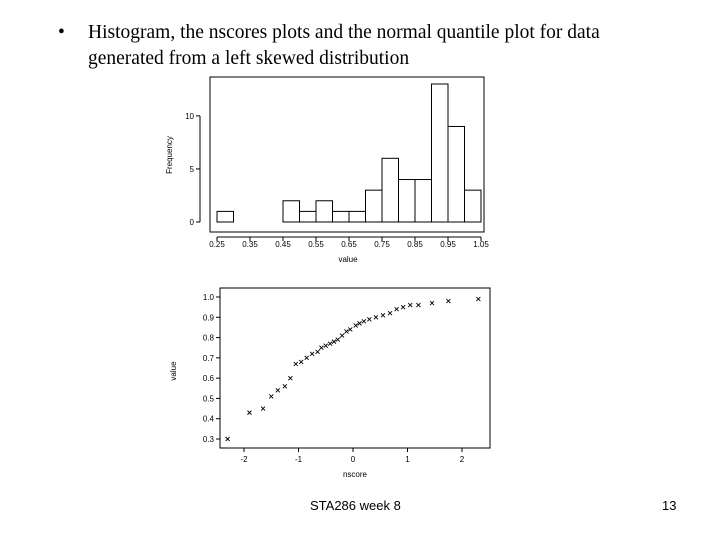 The image size is (720, 540). I want to click on scatter-x-tick-label: -1, so click(299, 459).